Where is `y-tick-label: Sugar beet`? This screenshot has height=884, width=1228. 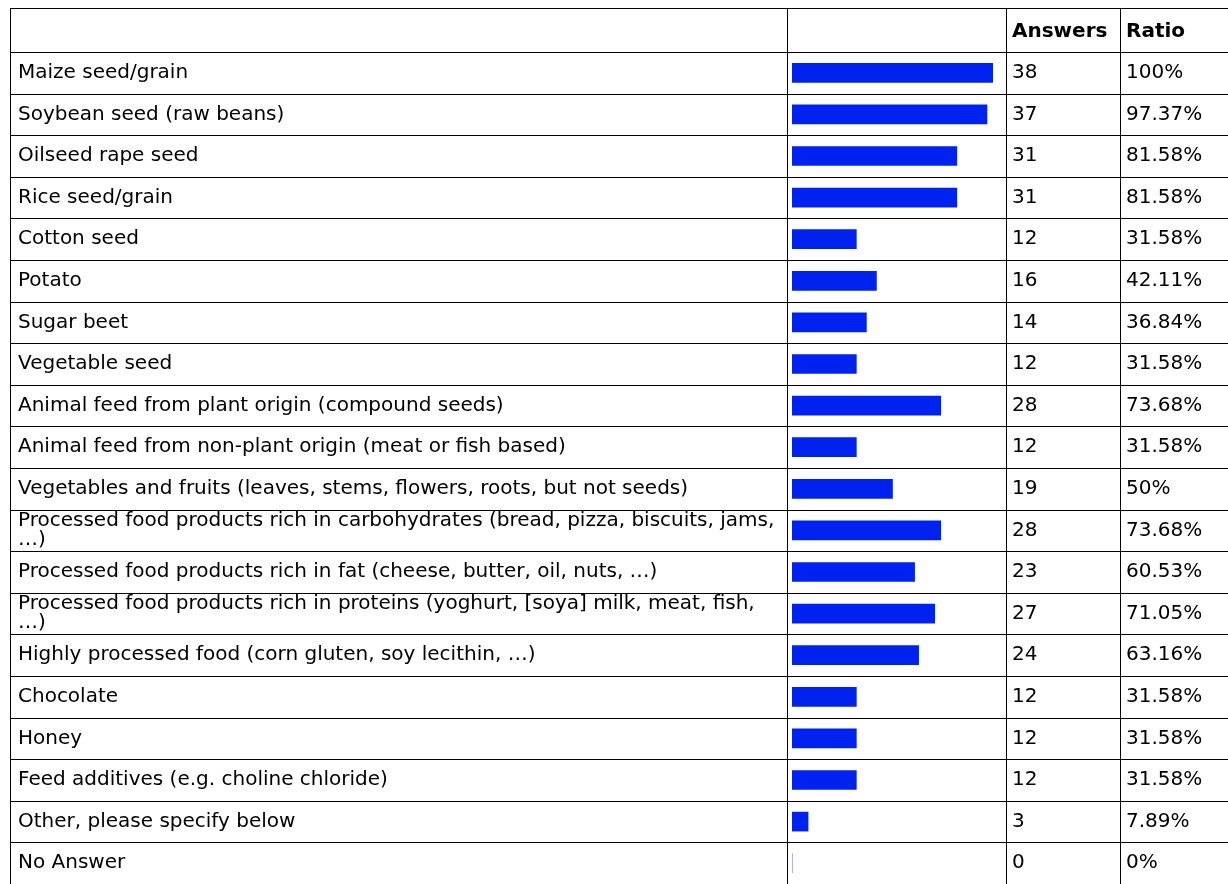
y-tick-label: Sugar beet is located at coordinates (73, 320).